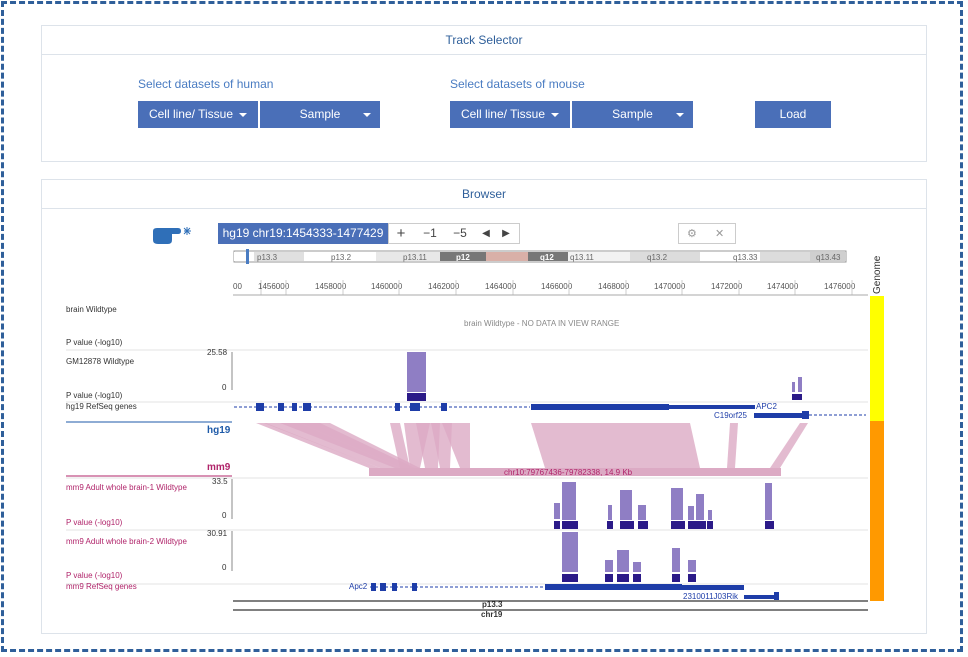  I want to click on gm12878-label: GM12878 Wildtype, so click(100, 361).